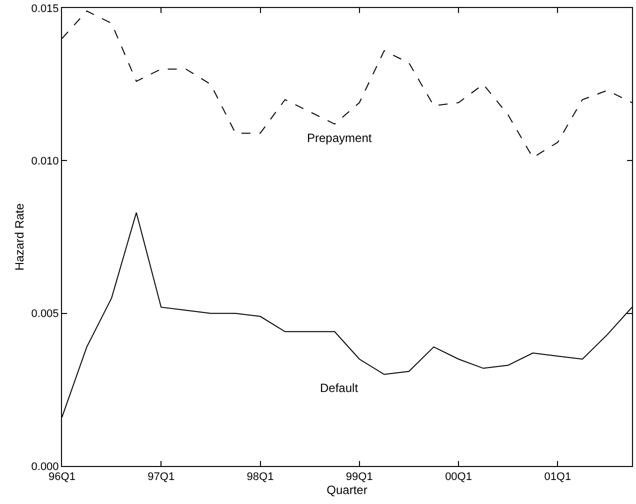 The height and width of the screenshot is (504, 636). Describe the element at coordinates (45, 466) in the screenshot. I see `y-tick-label: 0.000` at that location.